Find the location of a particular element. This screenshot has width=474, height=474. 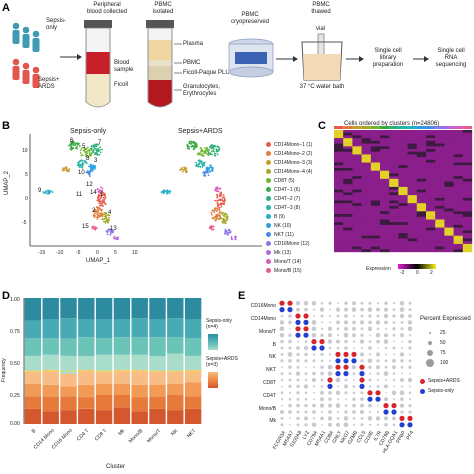

umap-cluster-number: 2 is located at coordinates (94, 211).